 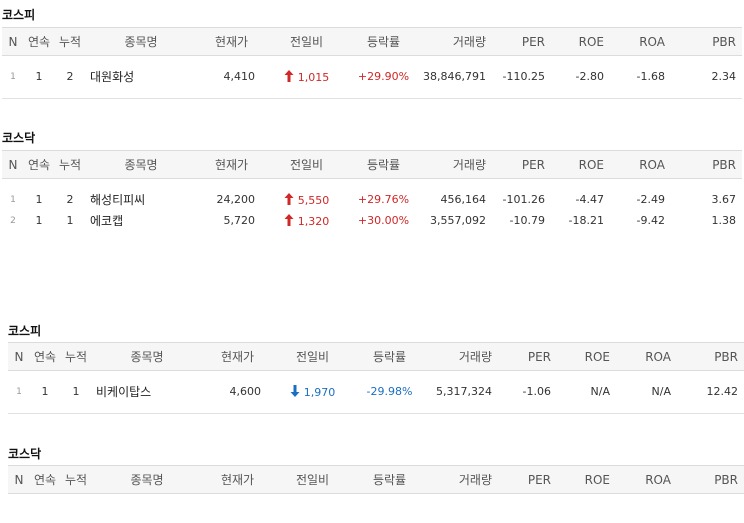 I want to click on row-pbr: 12.42, so click(x=722, y=391).